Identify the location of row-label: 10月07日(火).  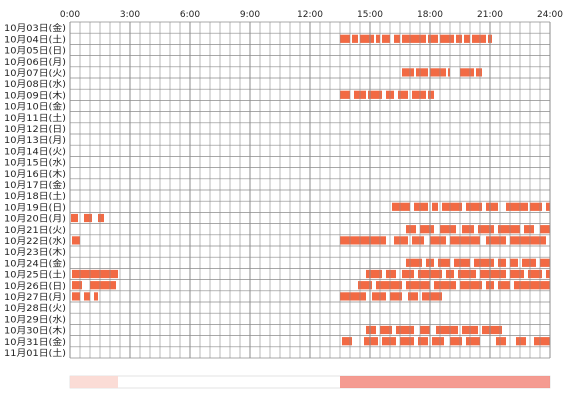
(35, 73).